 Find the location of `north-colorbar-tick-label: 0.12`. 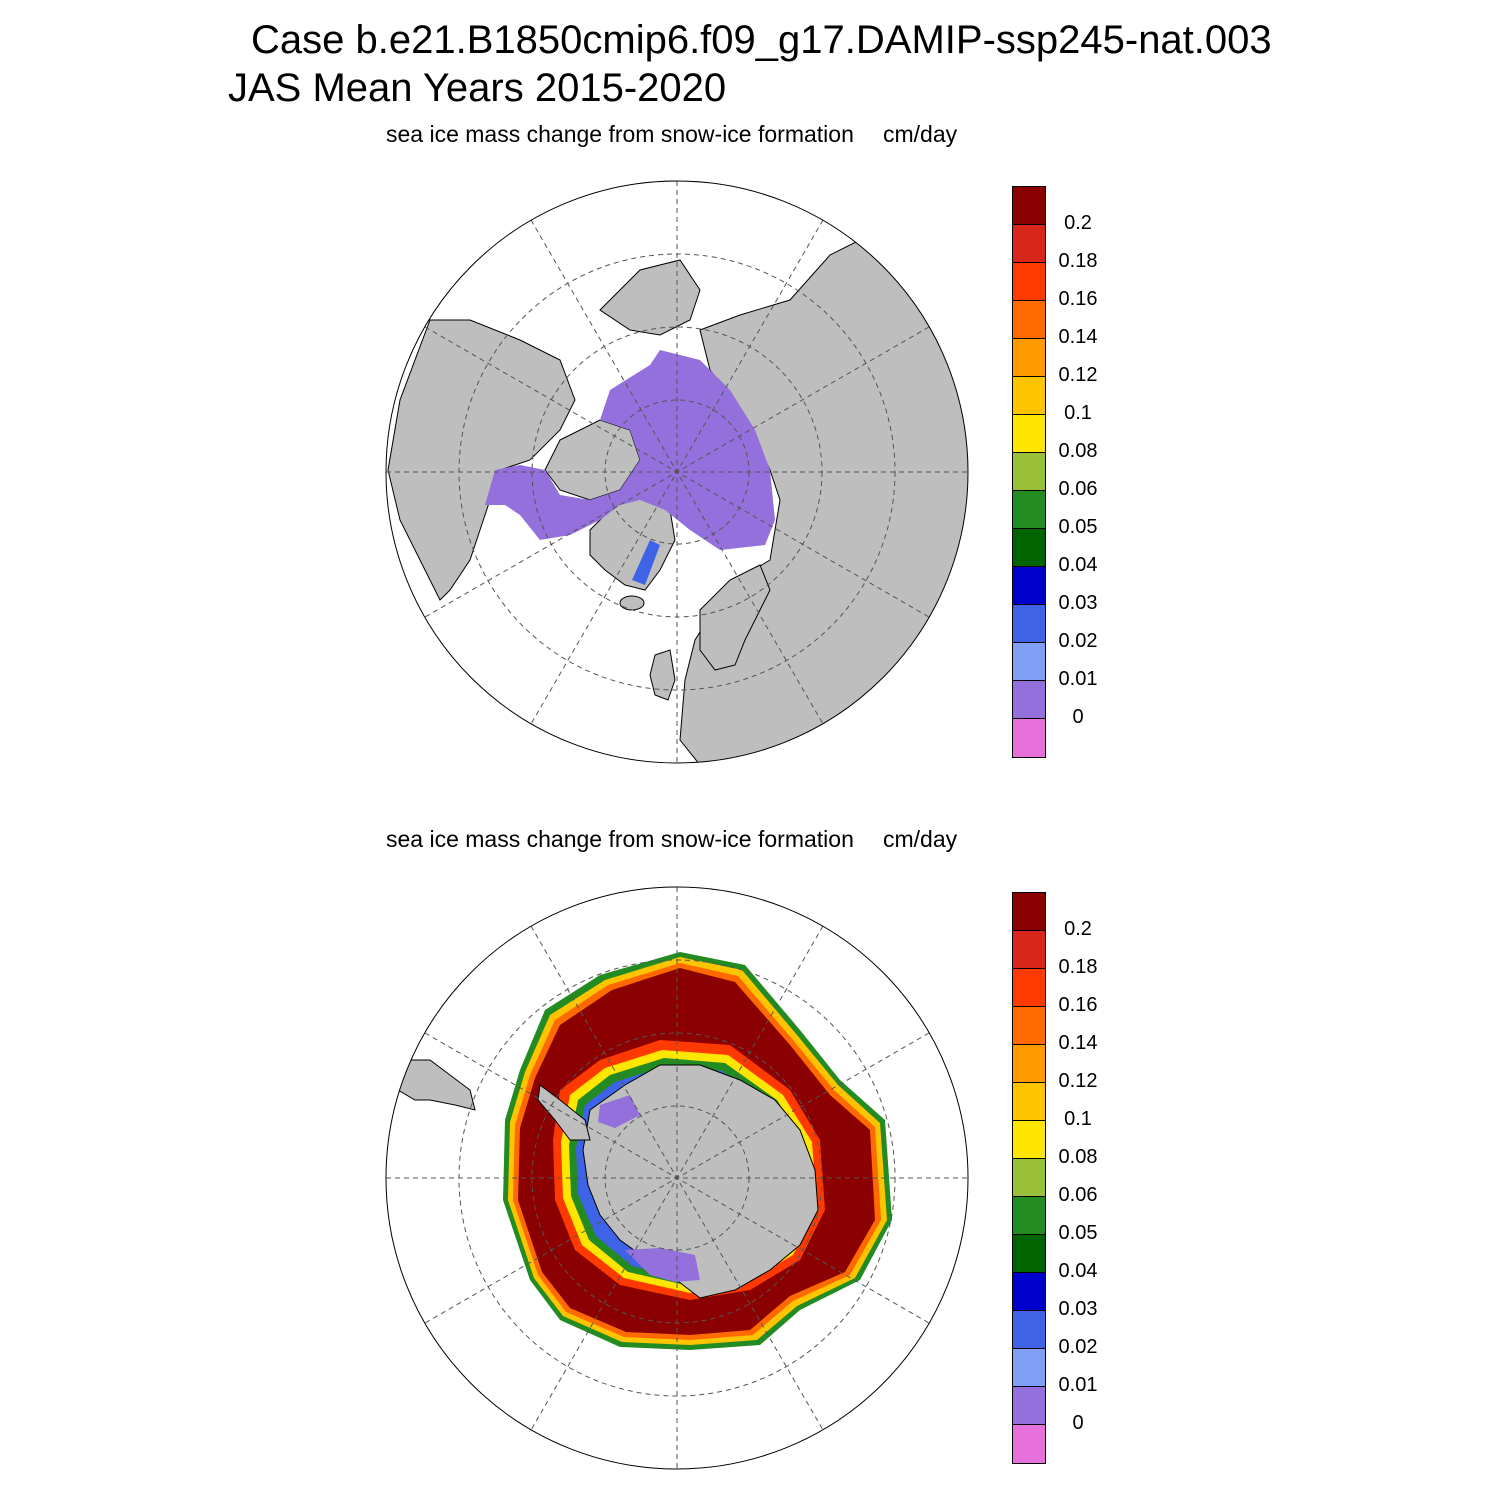

north-colorbar-tick-label: 0.12 is located at coordinates (1078, 375).